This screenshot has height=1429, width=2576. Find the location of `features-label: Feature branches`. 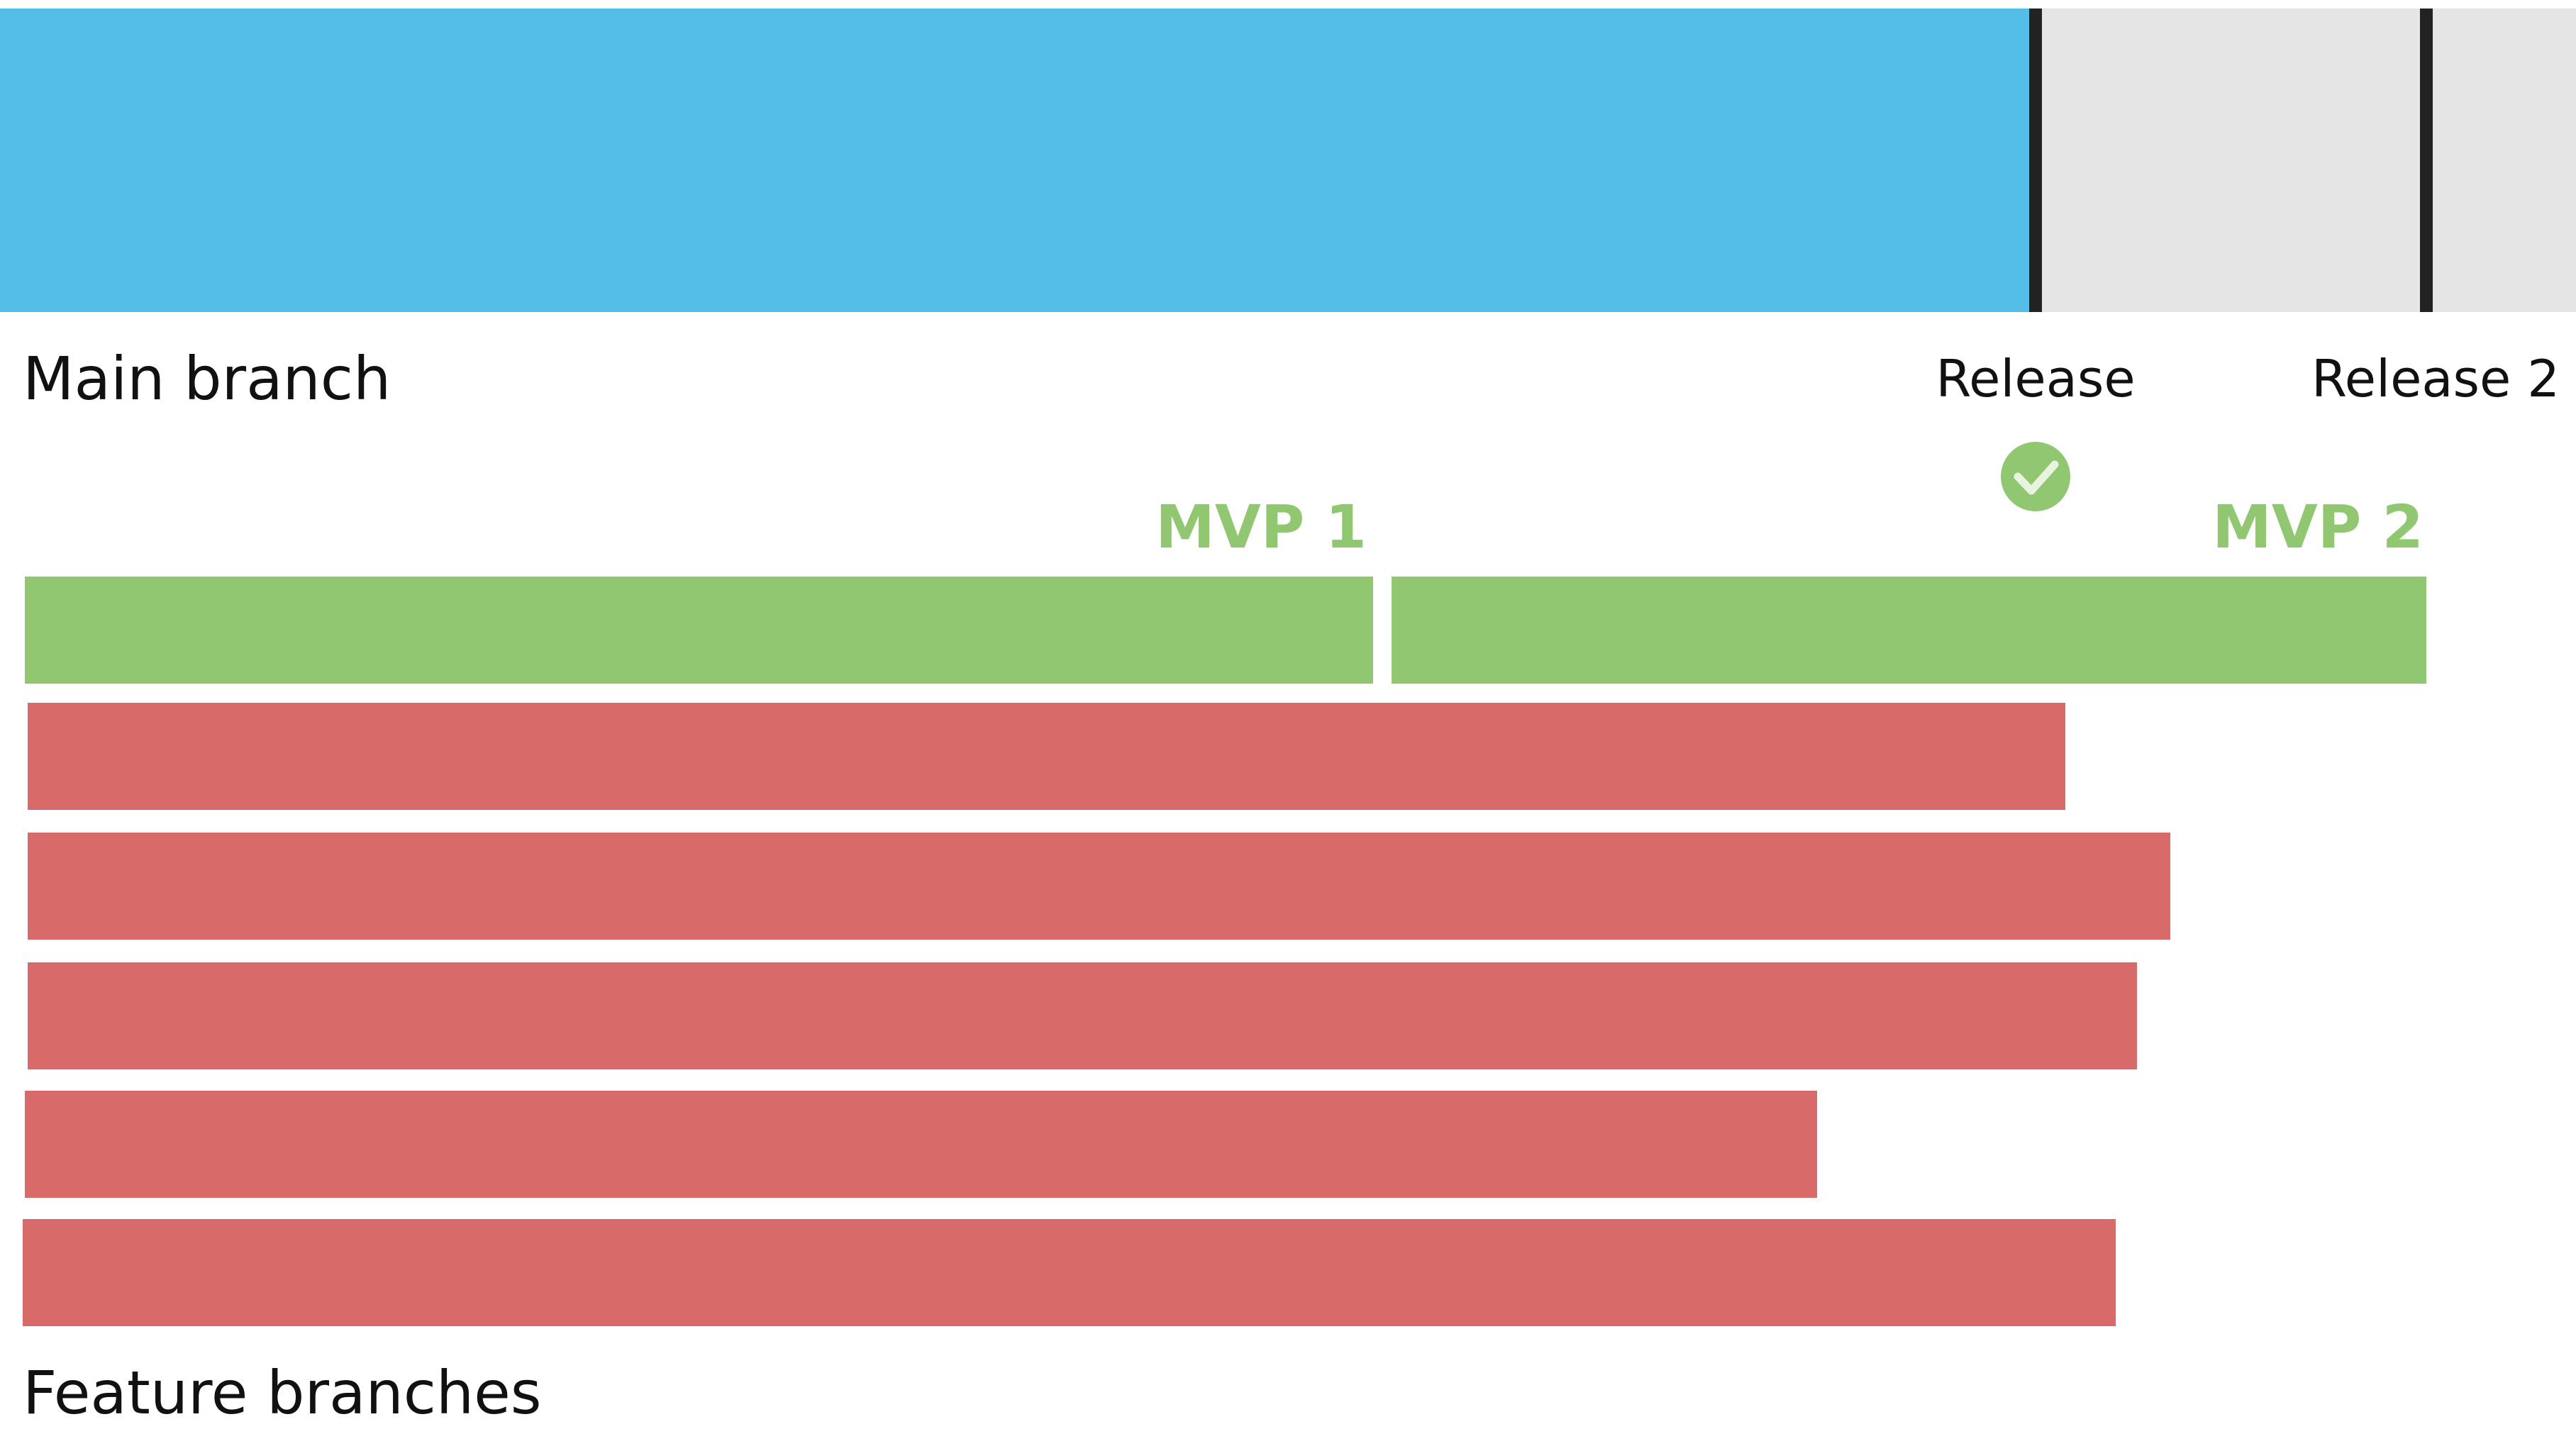

features-label: Feature branches is located at coordinates (282, 1393).